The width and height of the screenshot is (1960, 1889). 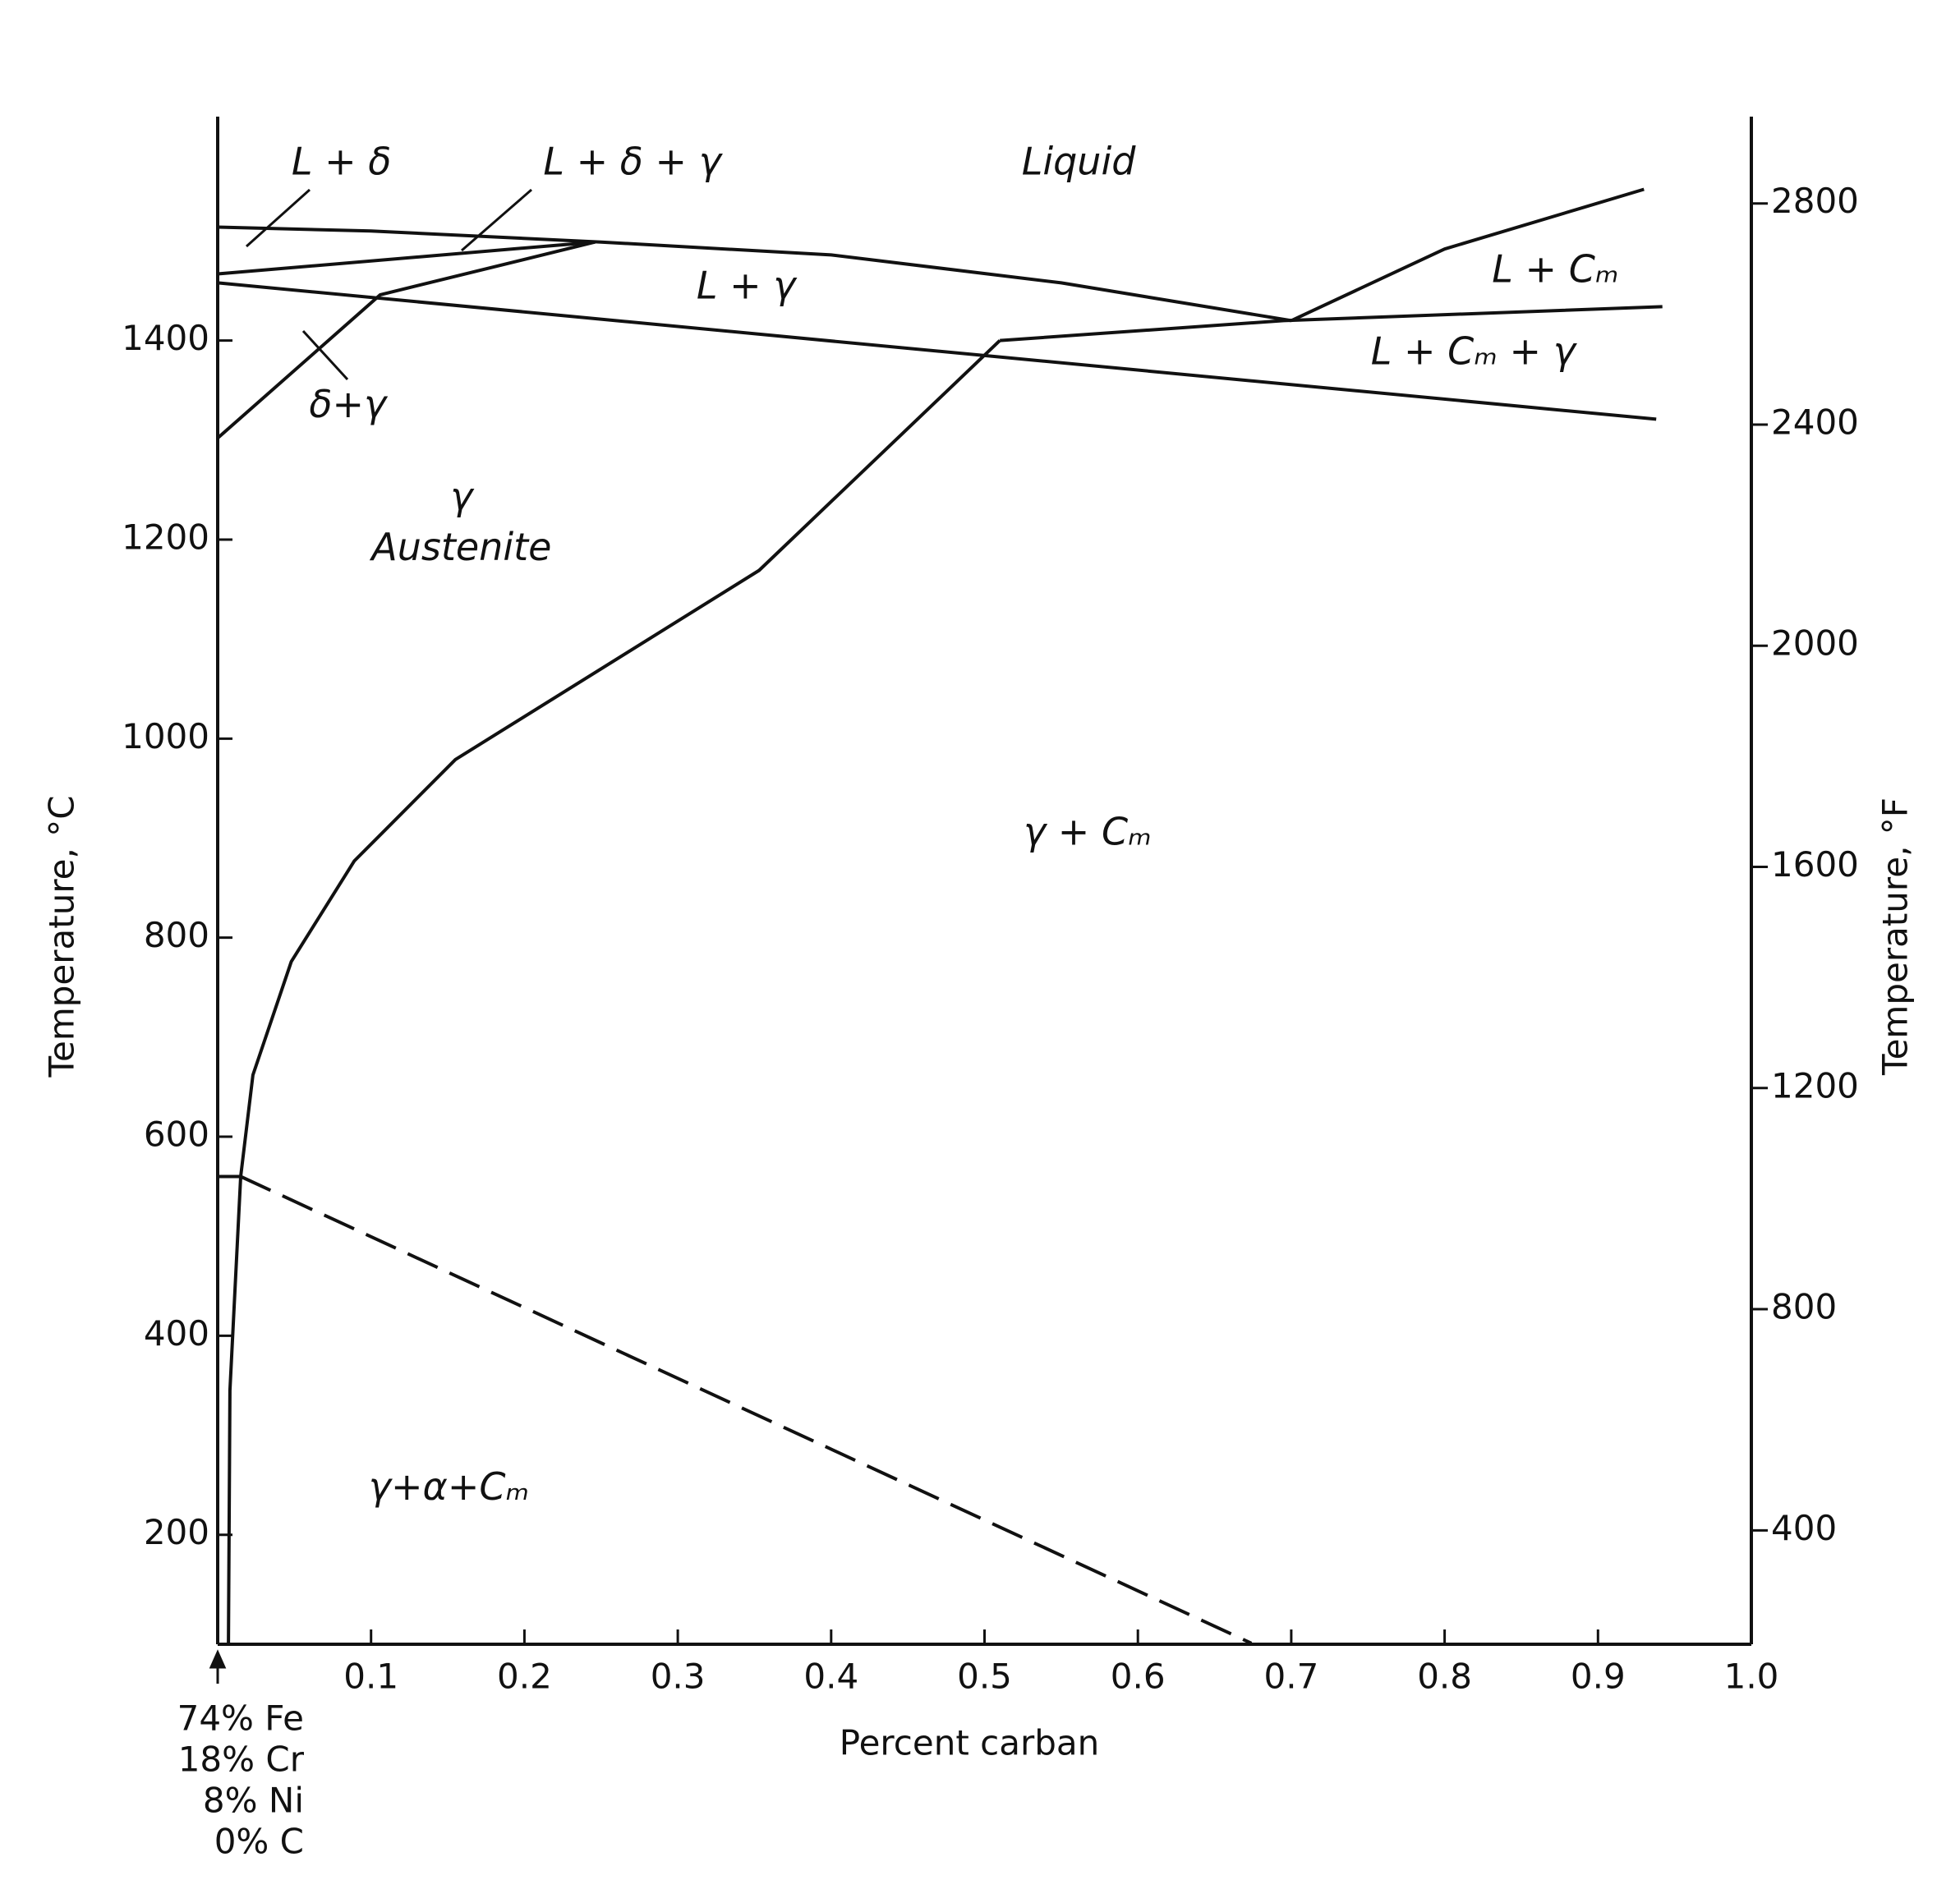 I want to click on y-axis-label: Temperature, °C, so click(x=62, y=936).